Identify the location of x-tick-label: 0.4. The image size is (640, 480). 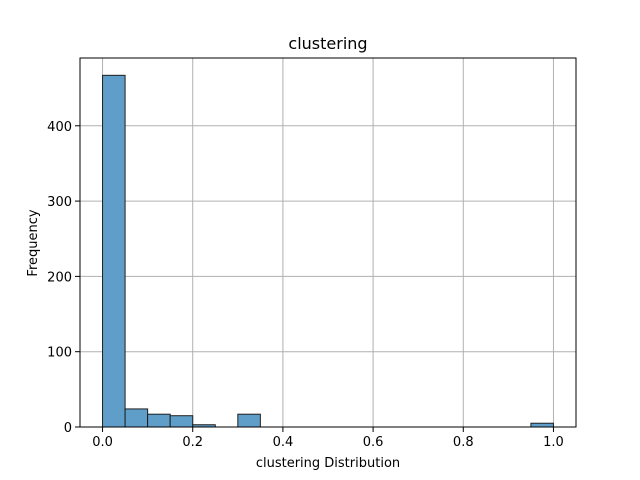
(283, 442).